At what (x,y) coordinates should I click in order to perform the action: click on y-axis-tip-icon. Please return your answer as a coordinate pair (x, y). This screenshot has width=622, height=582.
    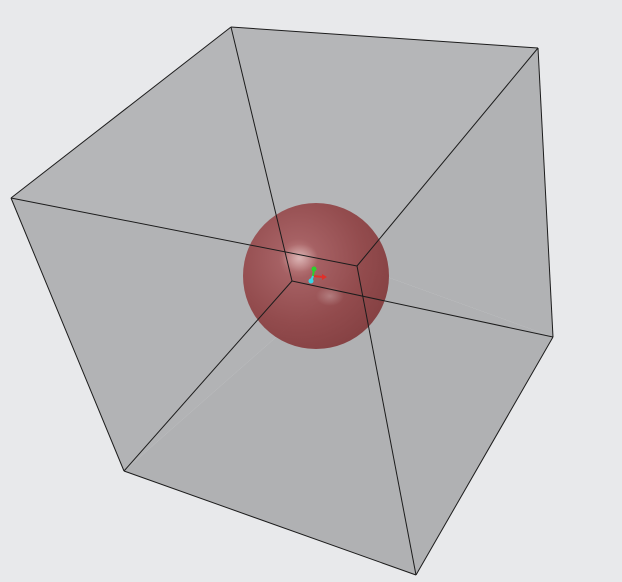
    Looking at the image, I should click on (314, 269).